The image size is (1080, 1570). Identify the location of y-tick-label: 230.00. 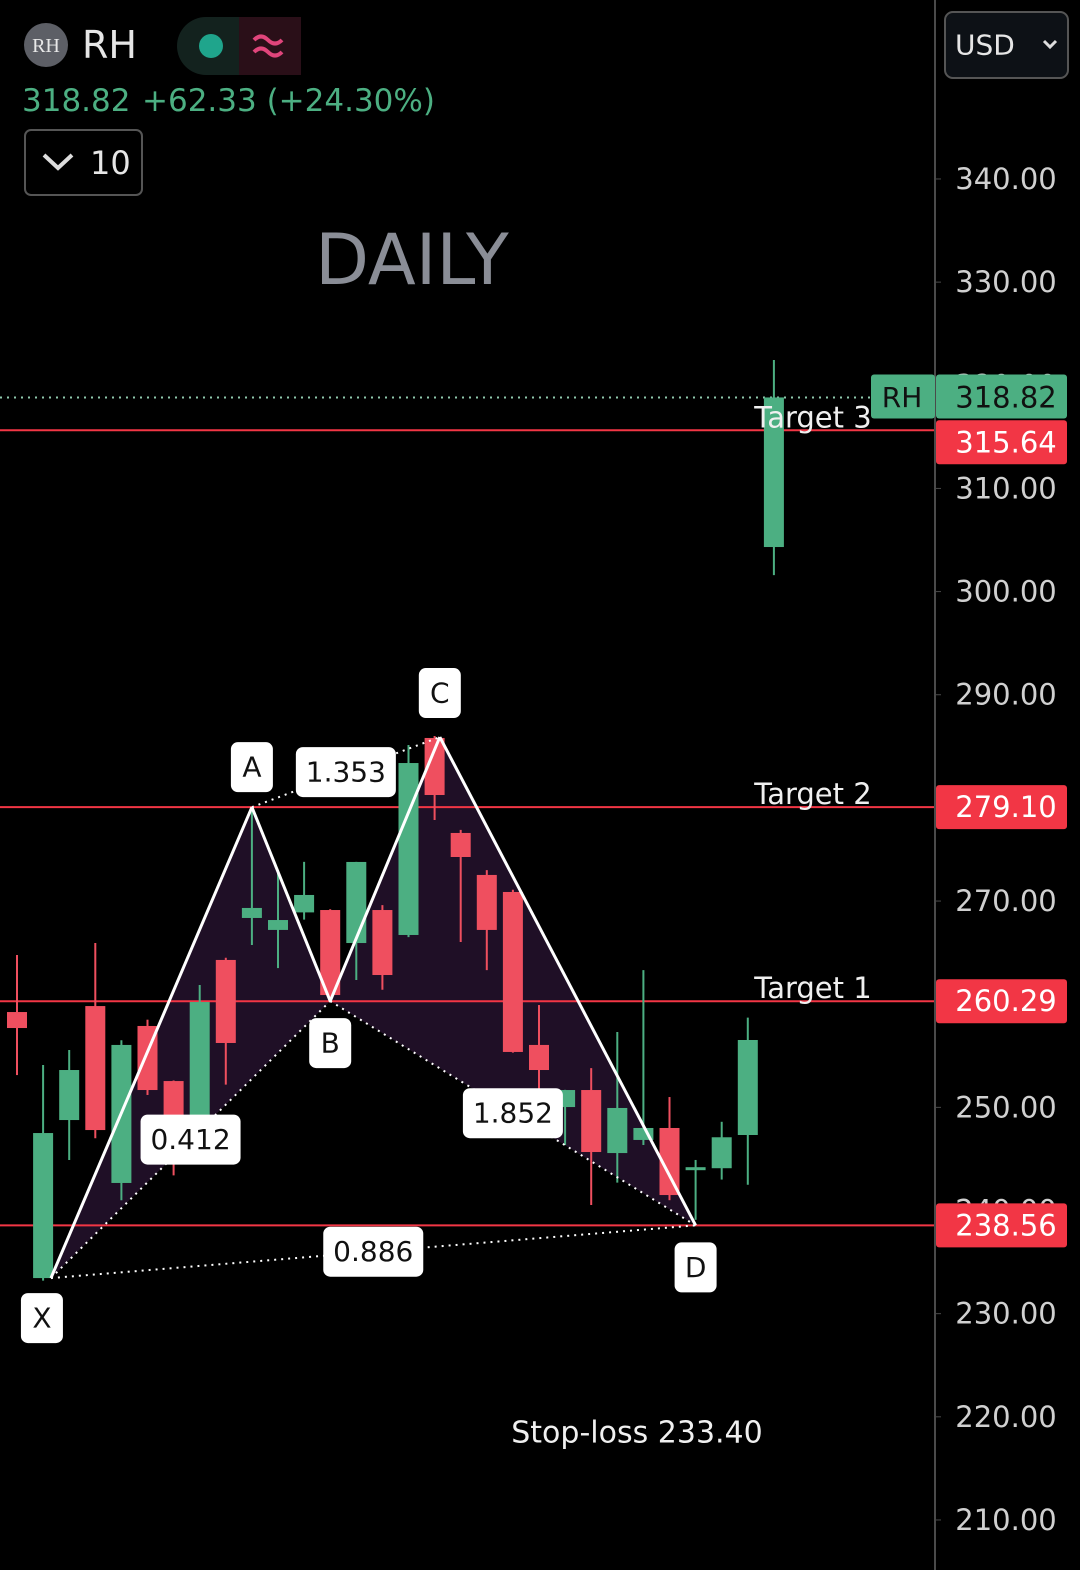
(1005, 1314).